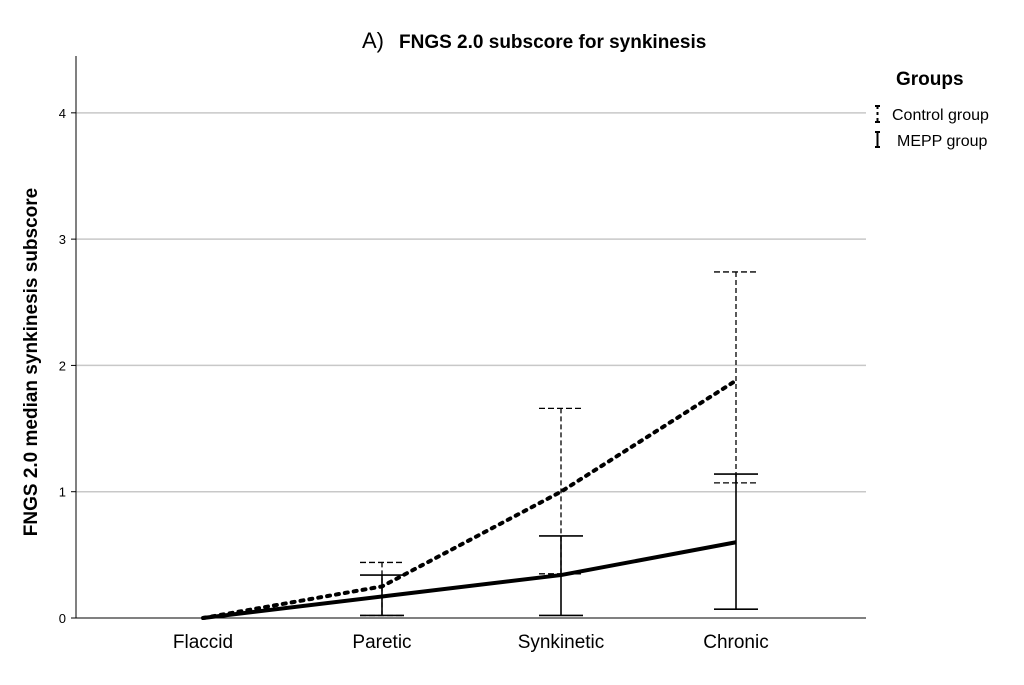 The image size is (1024, 685). Describe the element at coordinates (62, 239) in the screenshot. I see `y-tick-label: 3` at that location.